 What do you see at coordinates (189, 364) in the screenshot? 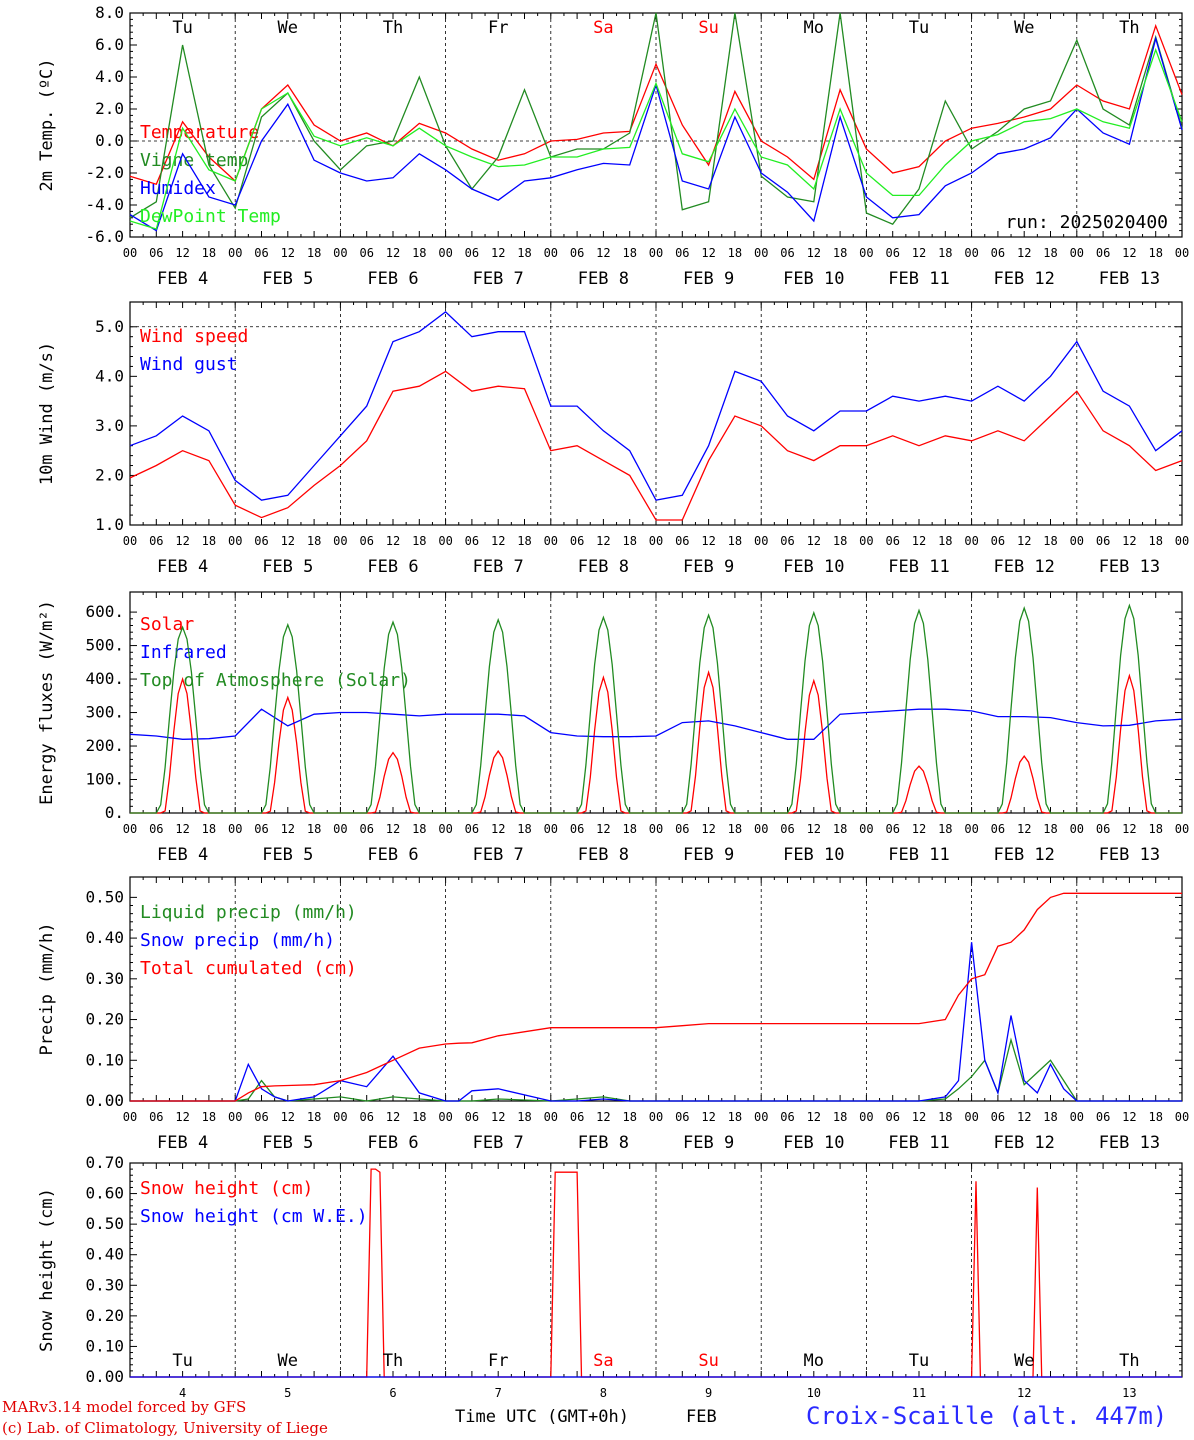
I see `legend-entry: Wind gust` at bounding box center [189, 364].